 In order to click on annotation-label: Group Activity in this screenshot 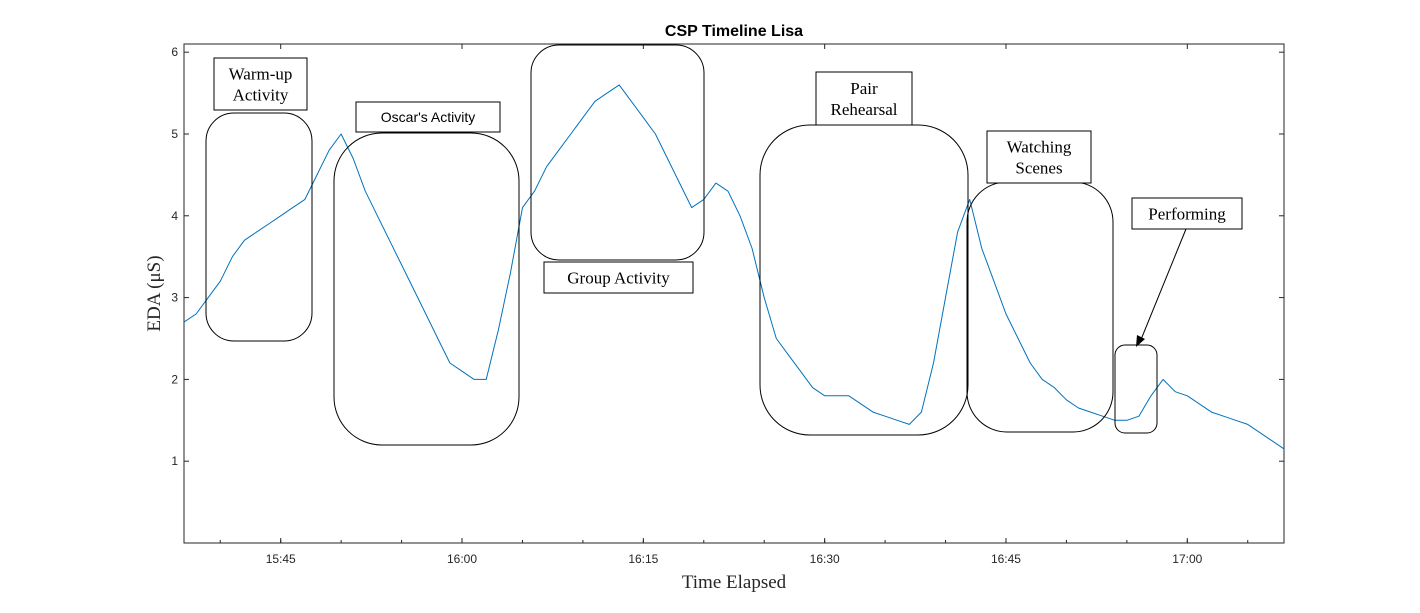, I will do `click(618, 278)`.